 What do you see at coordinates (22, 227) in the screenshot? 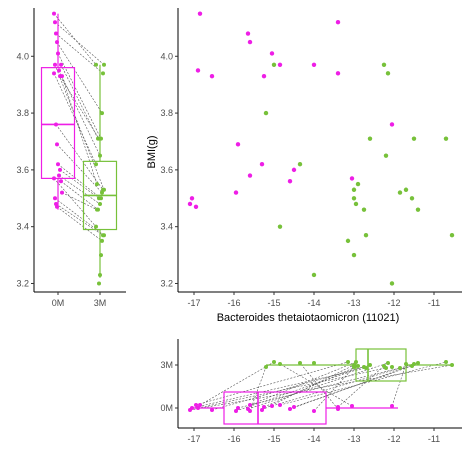
I see `boxplot-y-tick-label: 3.4` at bounding box center [22, 227].